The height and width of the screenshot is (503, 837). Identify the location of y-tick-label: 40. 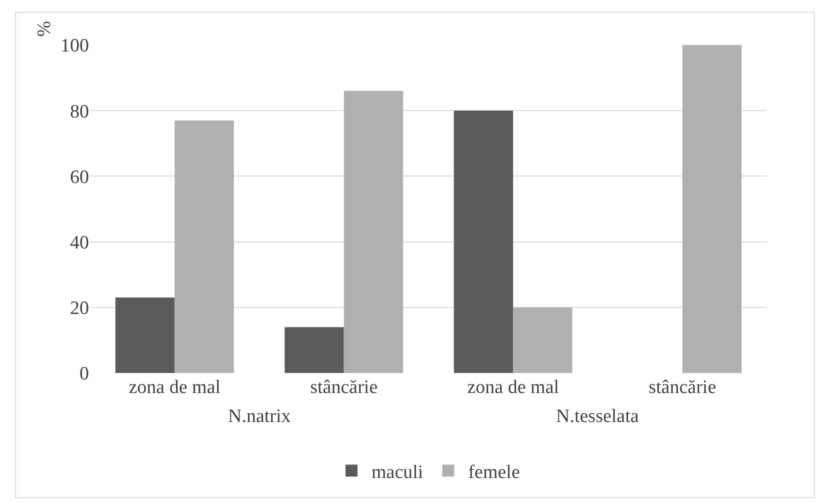
(79, 243).